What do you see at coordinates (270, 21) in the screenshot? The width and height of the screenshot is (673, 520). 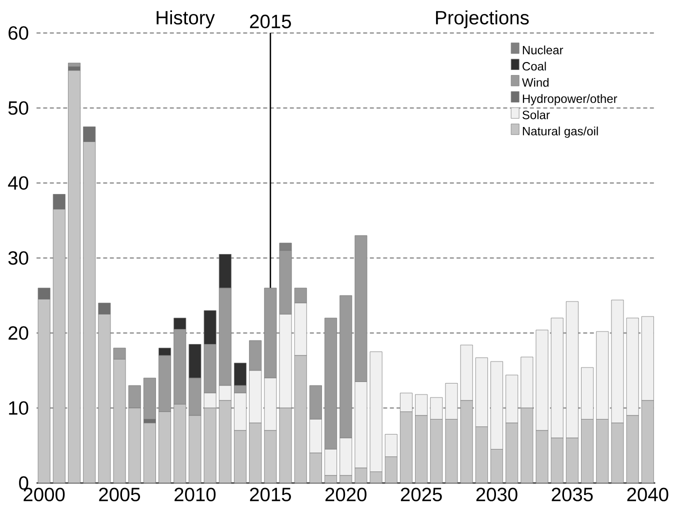 I see `ref-line-label: 2015` at bounding box center [270, 21].